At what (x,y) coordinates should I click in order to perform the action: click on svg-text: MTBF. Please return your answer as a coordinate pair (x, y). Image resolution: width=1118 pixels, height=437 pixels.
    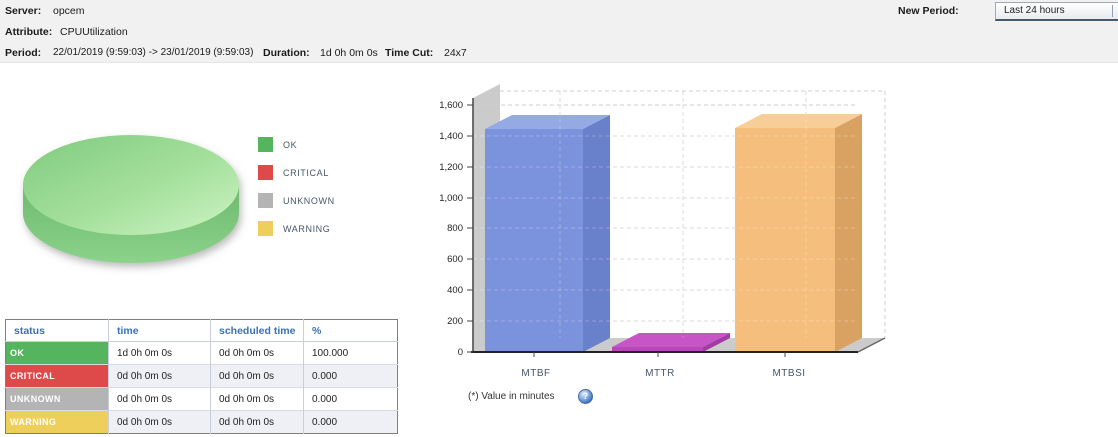
    Looking at the image, I should click on (535, 373).